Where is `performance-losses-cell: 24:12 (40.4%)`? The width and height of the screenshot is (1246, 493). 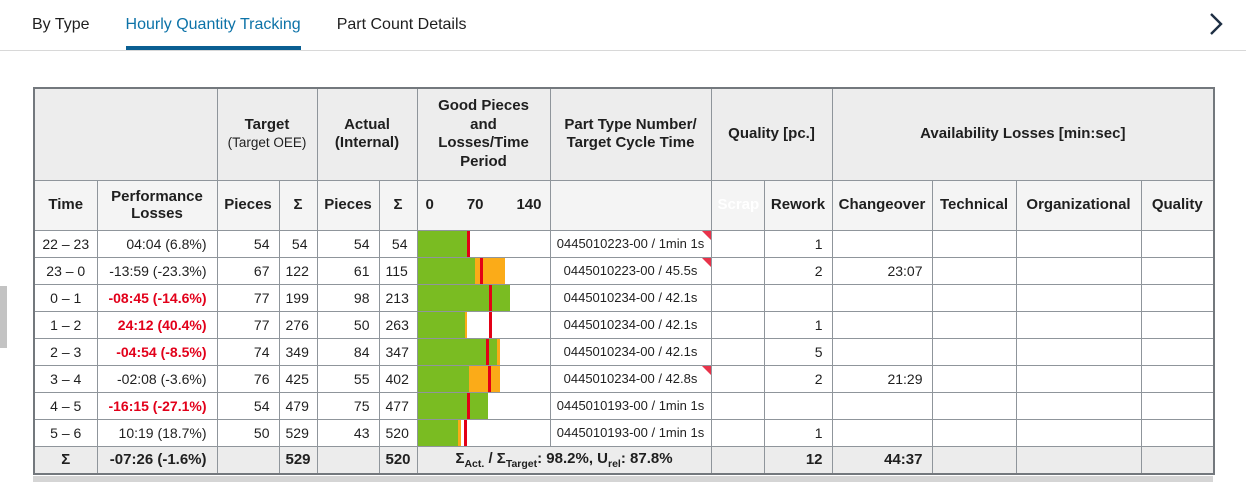
performance-losses-cell: 24:12 (40.4%) is located at coordinates (157, 324).